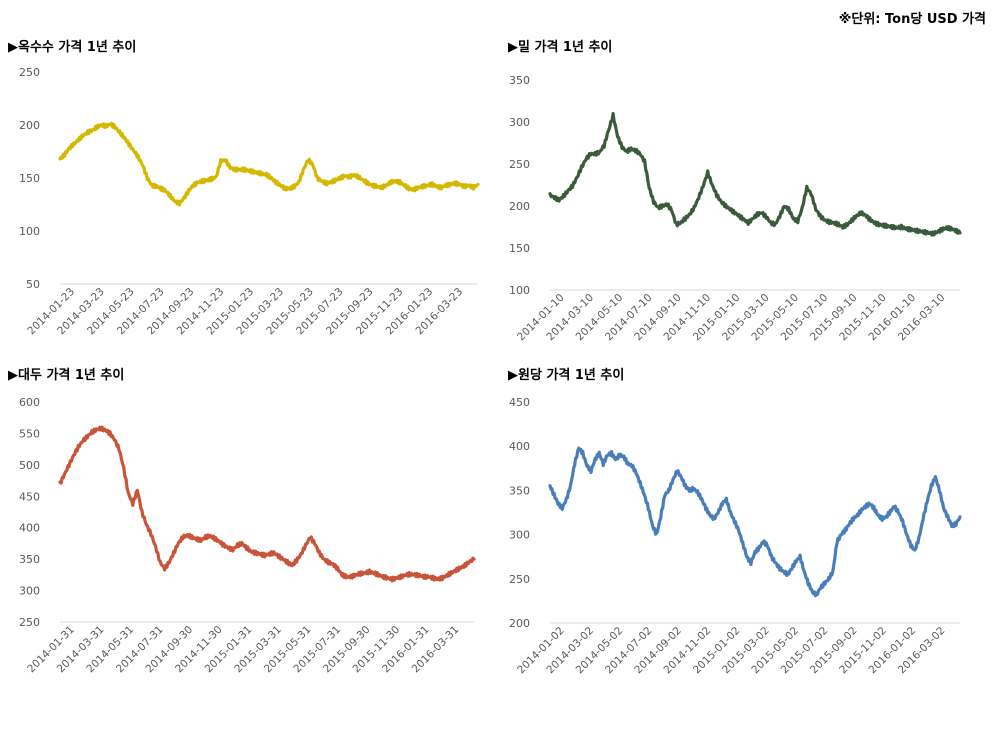 The height and width of the screenshot is (729, 1000). Describe the element at coordinates (912, 19) in the screenshot. I see `unit-note: ※단위: Ton당 USD 가격` at that location.